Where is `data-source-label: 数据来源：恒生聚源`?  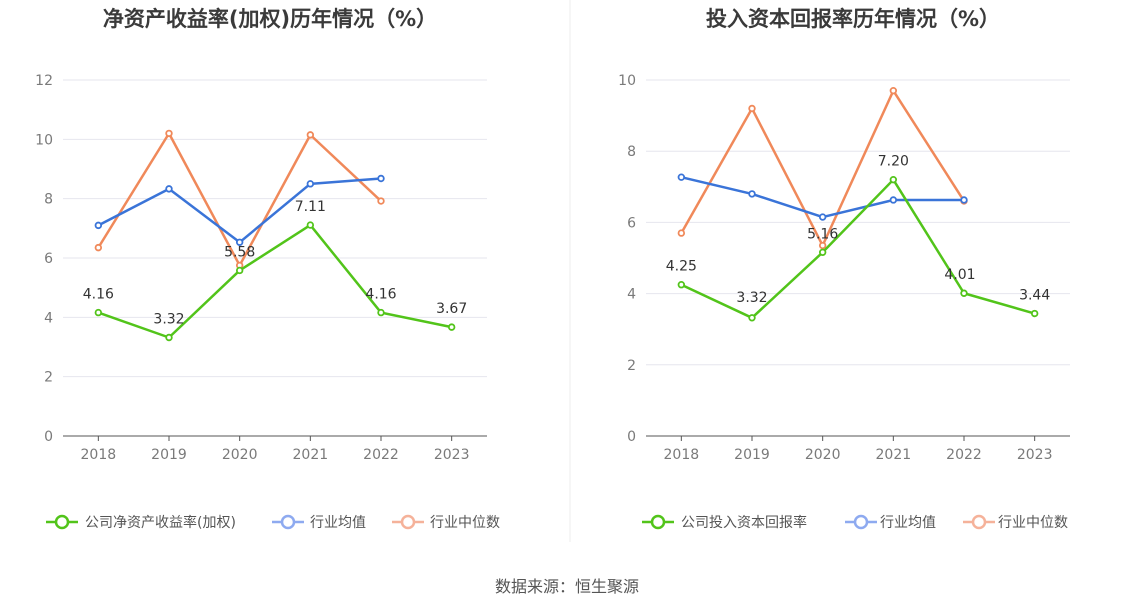
data-source-label: 数据来源：恒生聚源 is located at coordinates (567, 586).